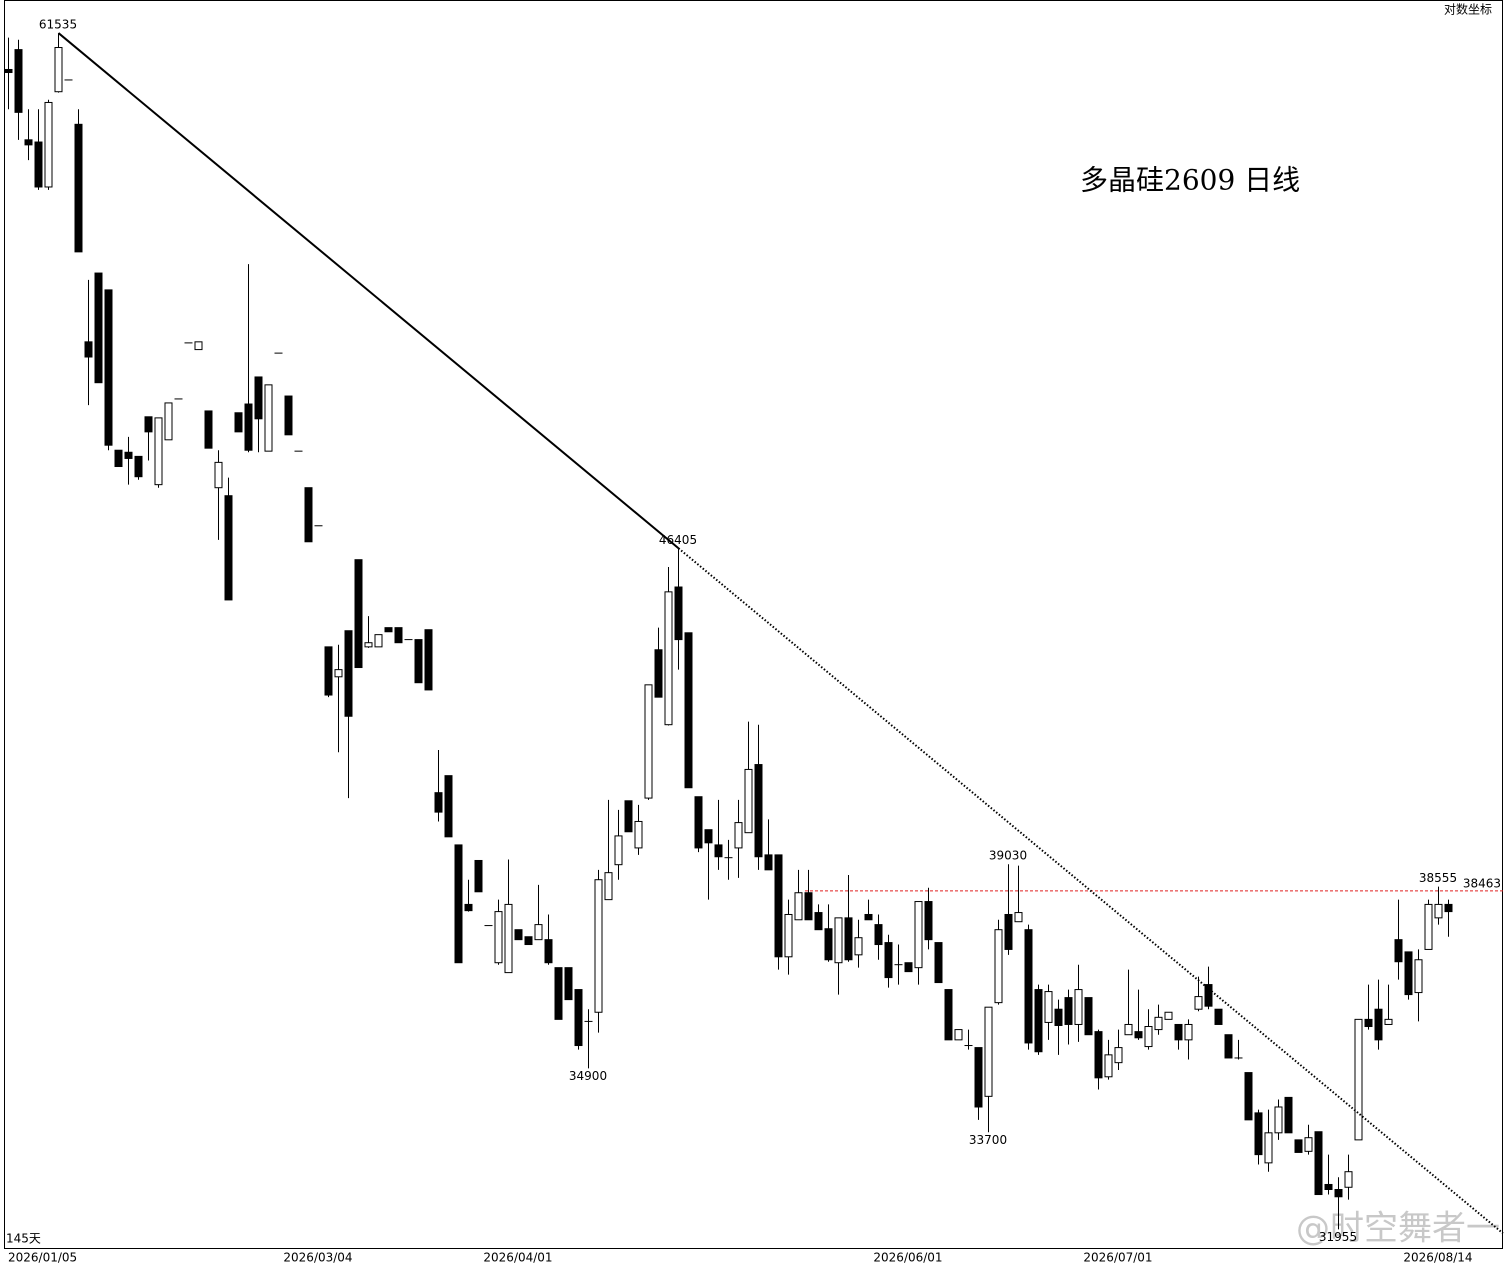  What do you see at coordinates (1117, 1258) in the screenshot?
I see `x-tick-label: 2026/07/01` at bounding box center [1117, 1258].